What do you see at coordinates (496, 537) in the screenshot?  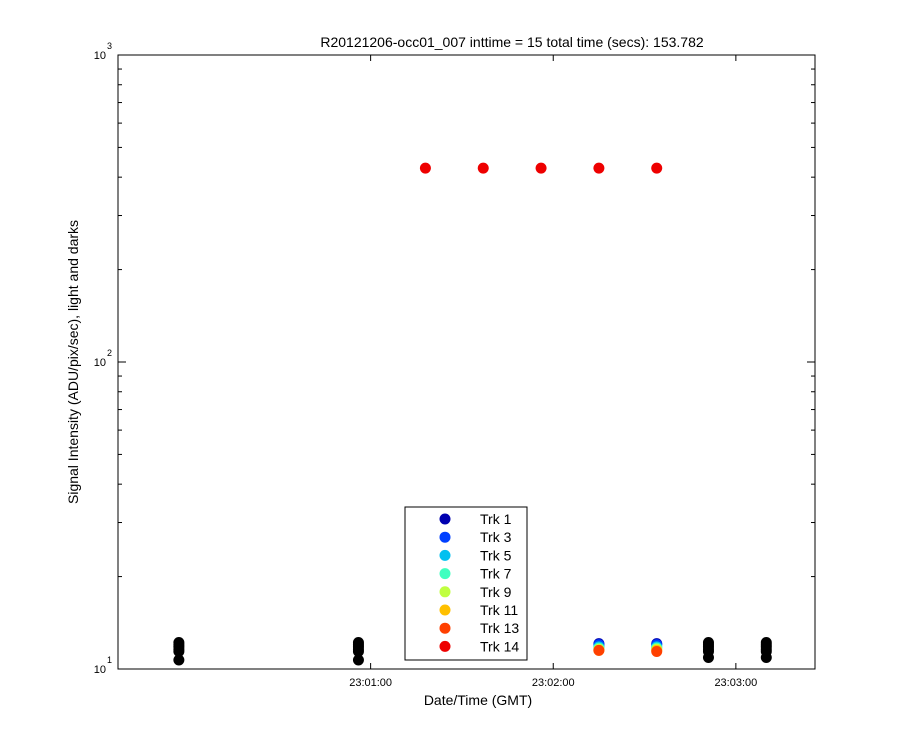 I see `legend-label-trk-3: Trk 3` at bounding box center [496, 537].